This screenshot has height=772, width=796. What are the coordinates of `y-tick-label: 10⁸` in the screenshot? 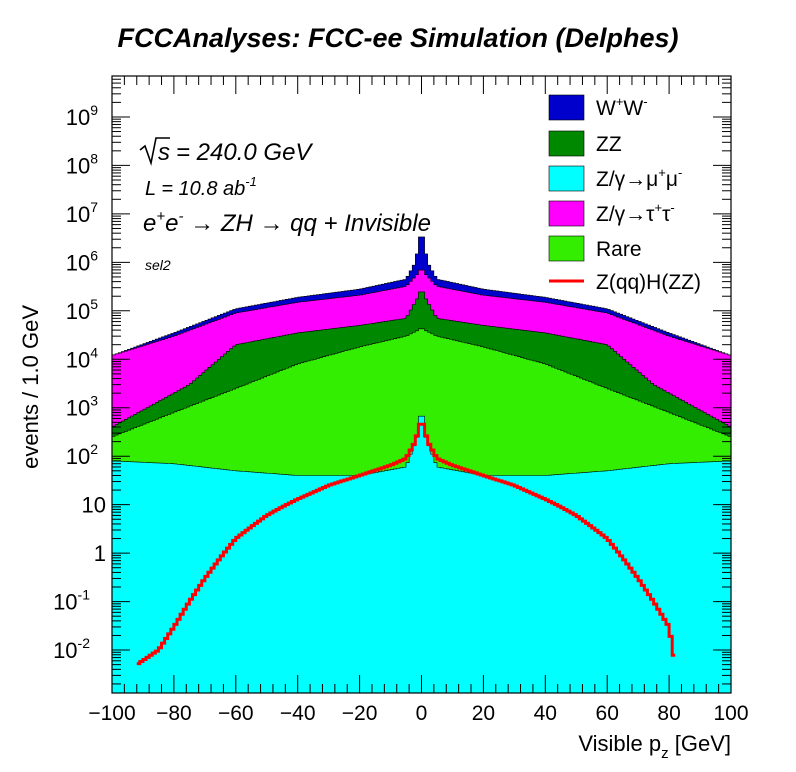 It's located at (82, 164).